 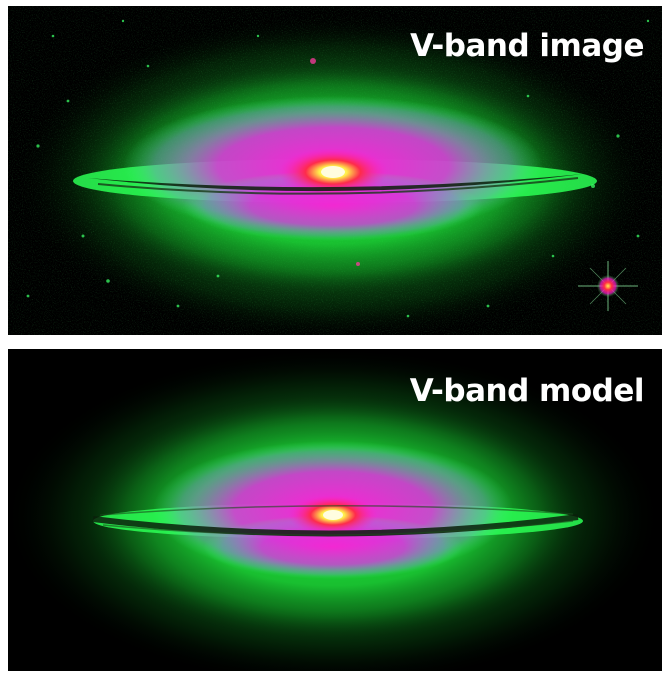 I want to click on panel-title: V-band image, so click(x=527, y=46).